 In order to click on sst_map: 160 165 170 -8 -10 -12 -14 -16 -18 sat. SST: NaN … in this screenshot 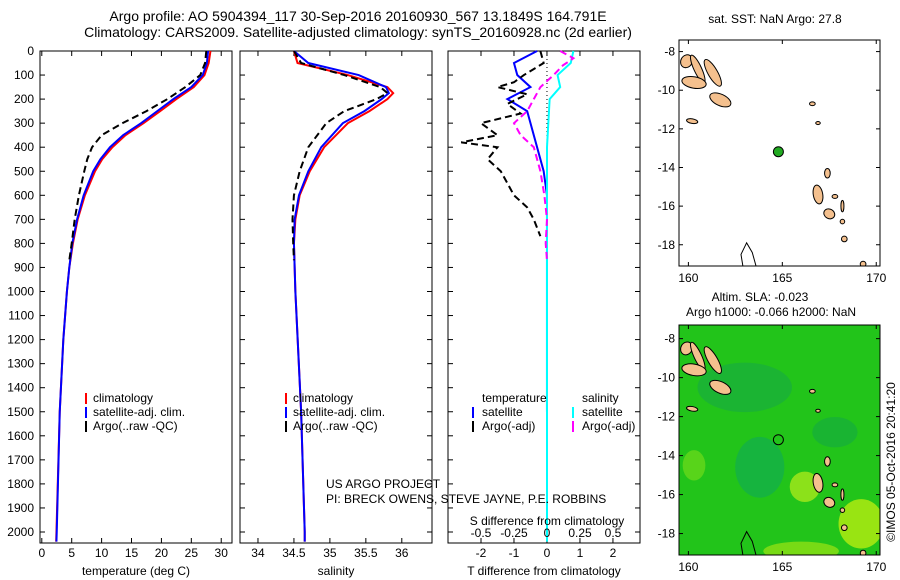, I will do `click(772, 148)`.